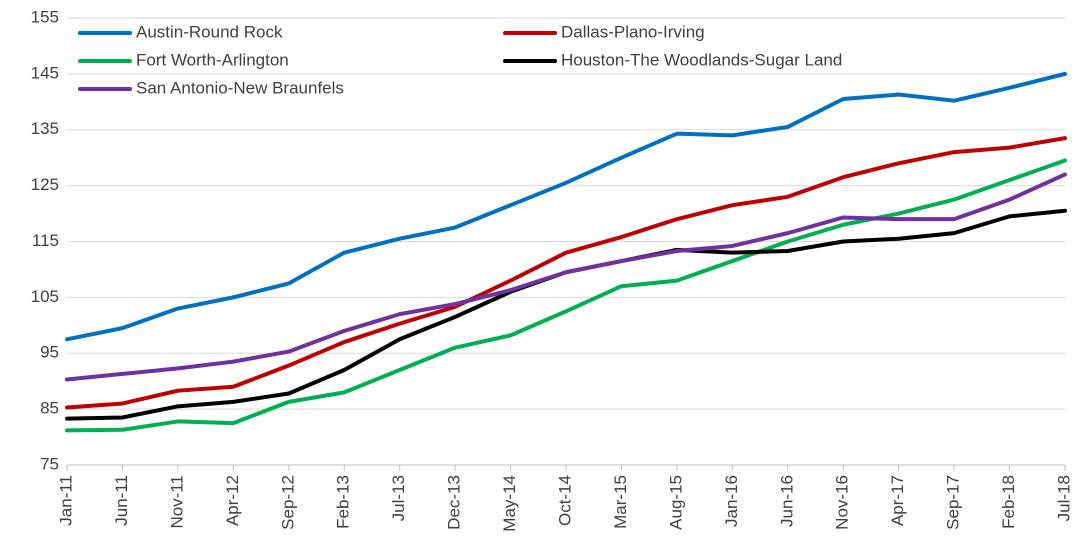 This screenshot has width=1079, height=556. Describe the element at coordinates (45, 184) in the screenshot. I see `y-tick-label: 125` at that location.